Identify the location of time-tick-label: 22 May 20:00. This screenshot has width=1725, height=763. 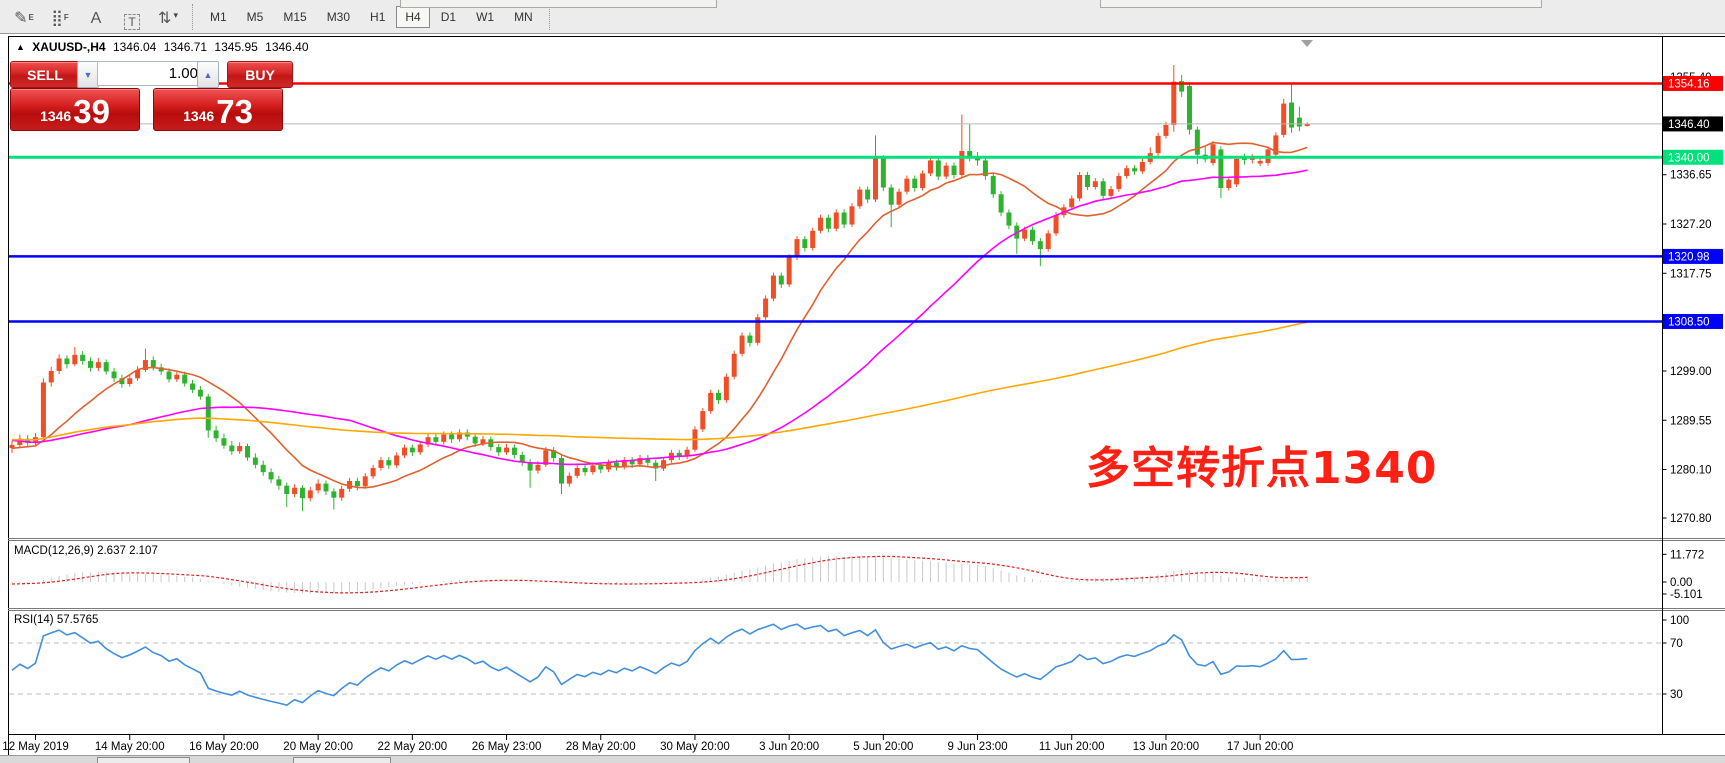
(413, 747).